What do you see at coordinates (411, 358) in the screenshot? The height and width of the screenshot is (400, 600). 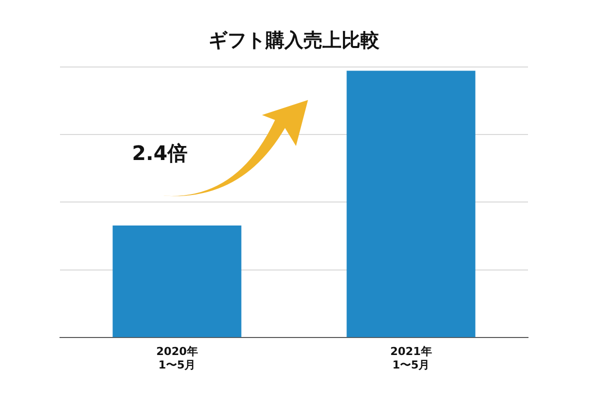 I see `x-tick-label: 2021年 1〜5月` at bounding box center [411, 358].